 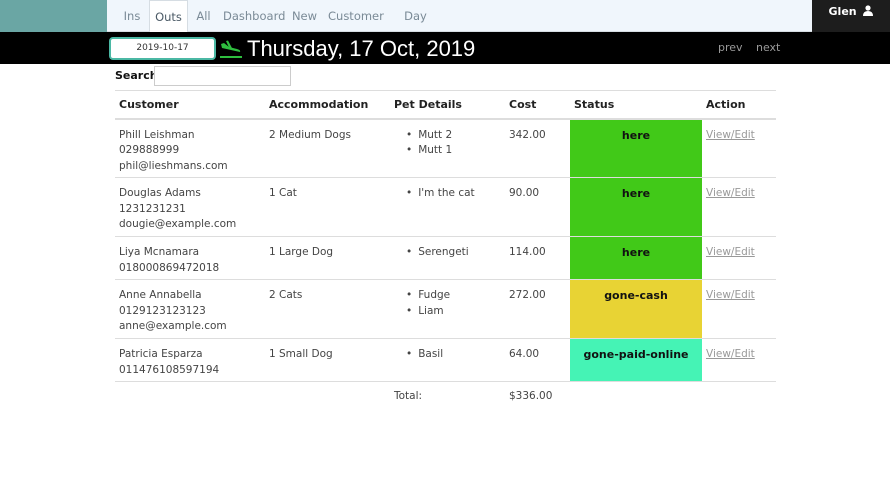 What do you see at coordinates (453, 355) in the screenshot?
I see `pet-name: Basil` at bounding box center [453, 355].